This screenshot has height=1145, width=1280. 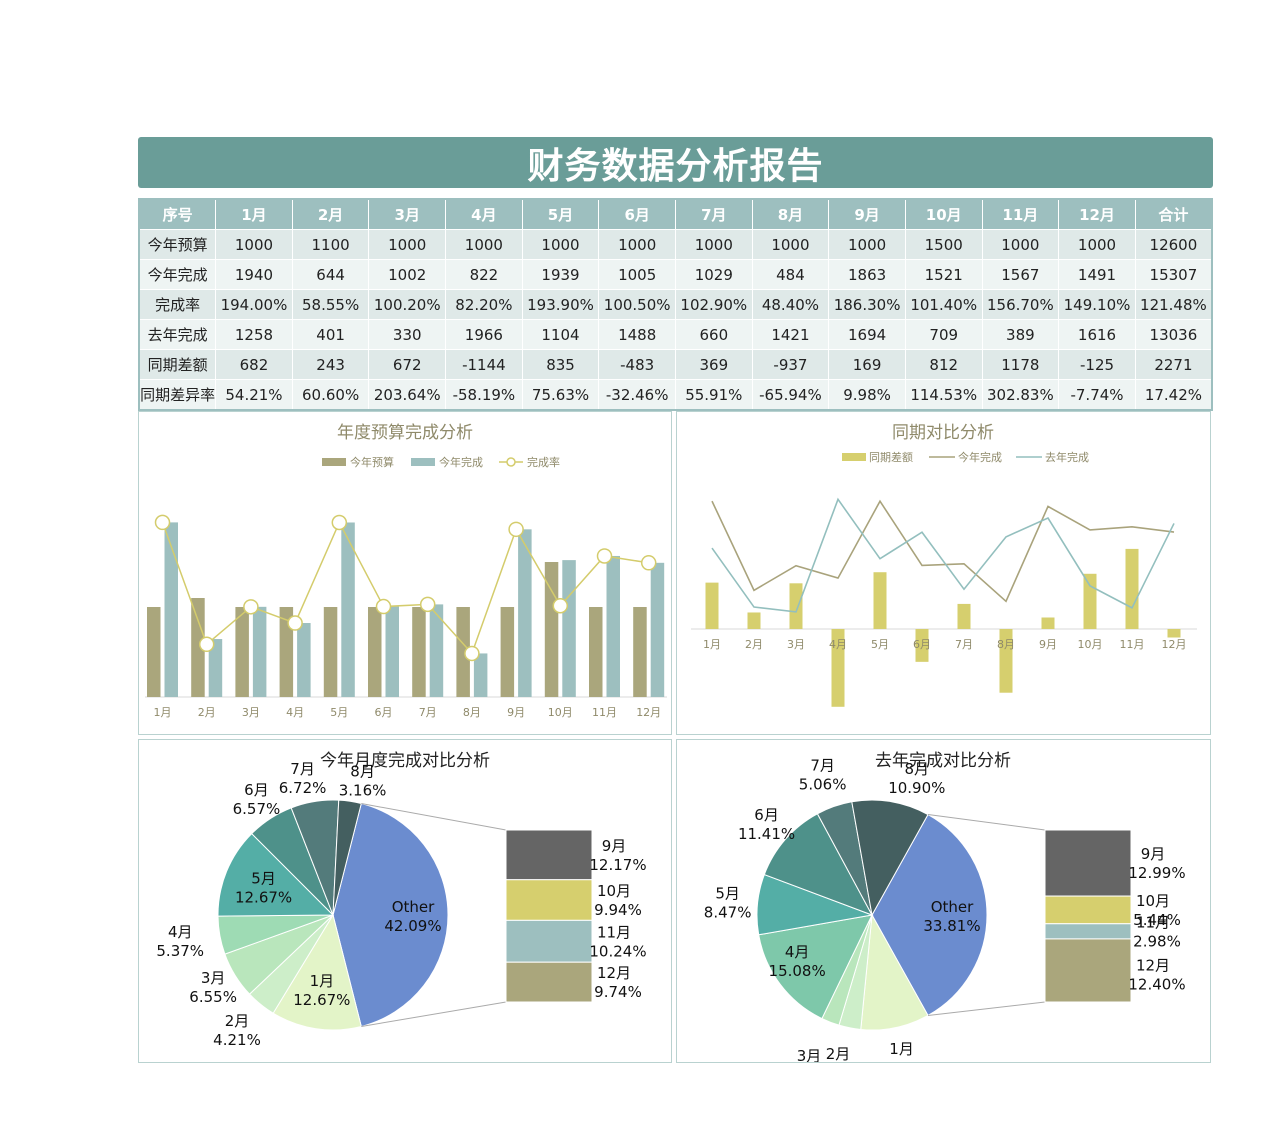 What do you see at coordinates (560, 304) in the screenshot?
I see `table-cell: 193.90%` at bounding box center [560, 304].